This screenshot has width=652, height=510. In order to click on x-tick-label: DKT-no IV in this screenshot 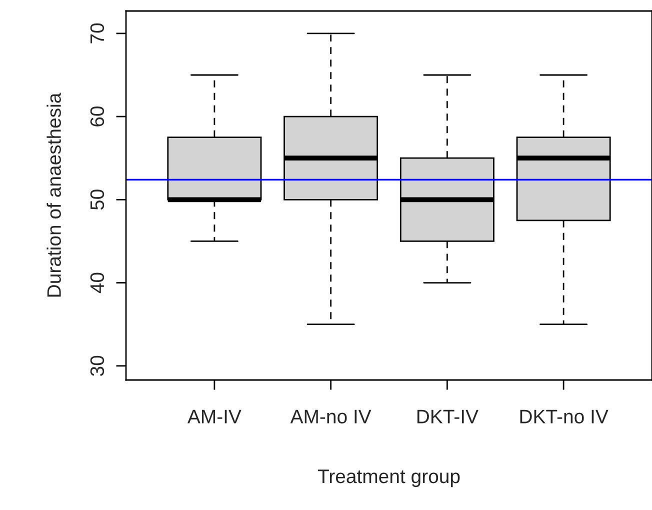, I will do `click(564, 417)`.